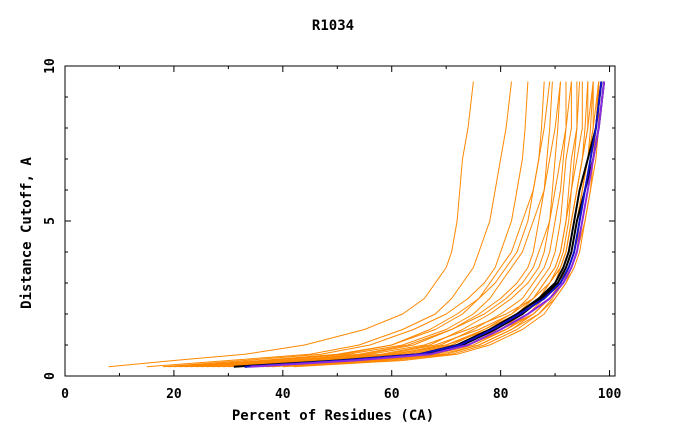 The width and height of the screenshot is (680, 445). I want to click on x-tick-label: 60, so click(392, 394).